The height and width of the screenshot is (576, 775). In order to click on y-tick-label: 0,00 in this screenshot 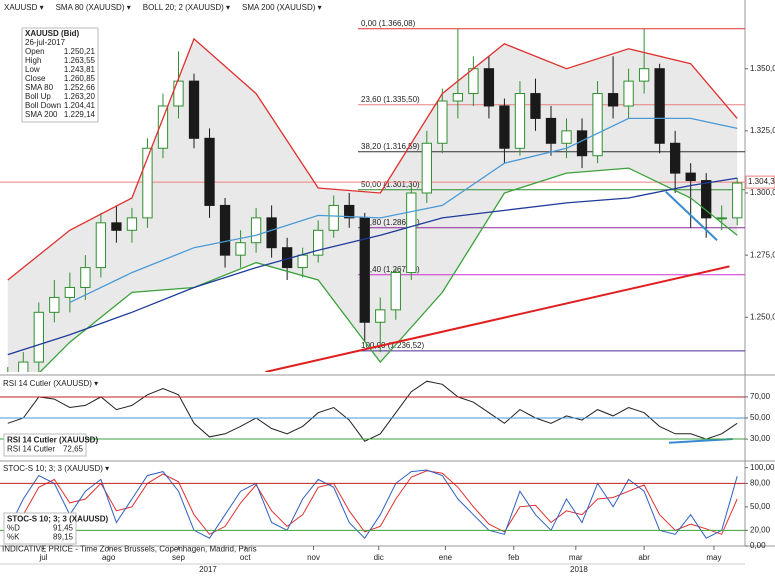, I will do `click(758, 545)`.